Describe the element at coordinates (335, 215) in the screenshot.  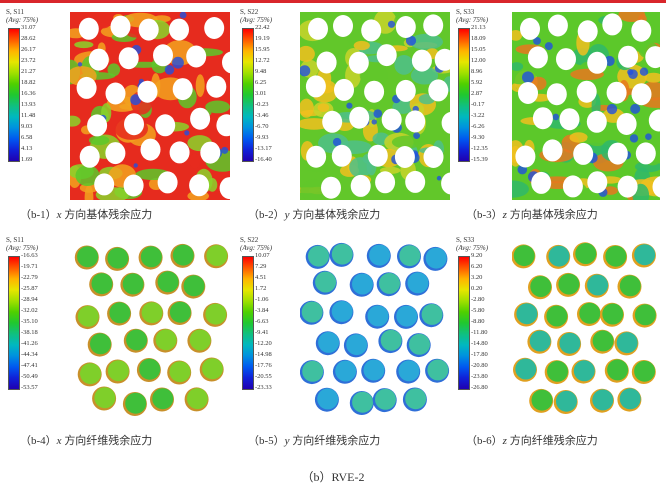
I see `caption-text: 方向基体残余应力` at that location.